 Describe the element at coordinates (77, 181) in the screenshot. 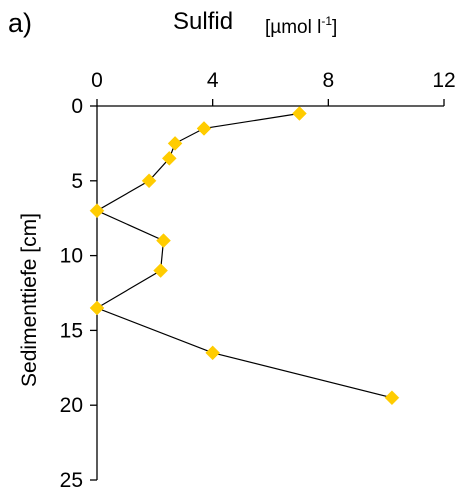

I see `y-tick-label: 5` at that location.